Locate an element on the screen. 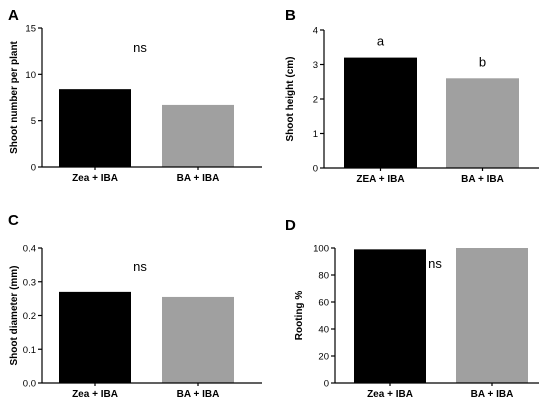  annotation-d-0: ns is located at coordinates (435, 263).